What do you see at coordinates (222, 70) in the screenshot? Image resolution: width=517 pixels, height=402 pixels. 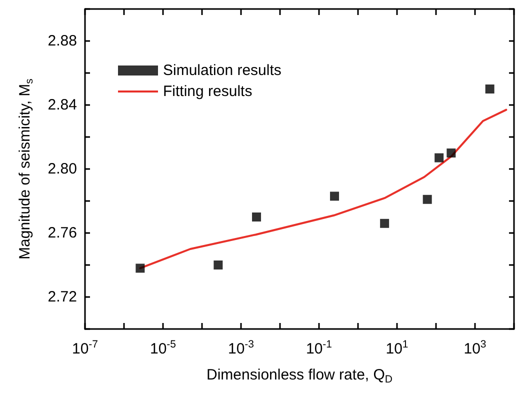 I see `legend-label: Simulation results` at bounding box center [222, 70].